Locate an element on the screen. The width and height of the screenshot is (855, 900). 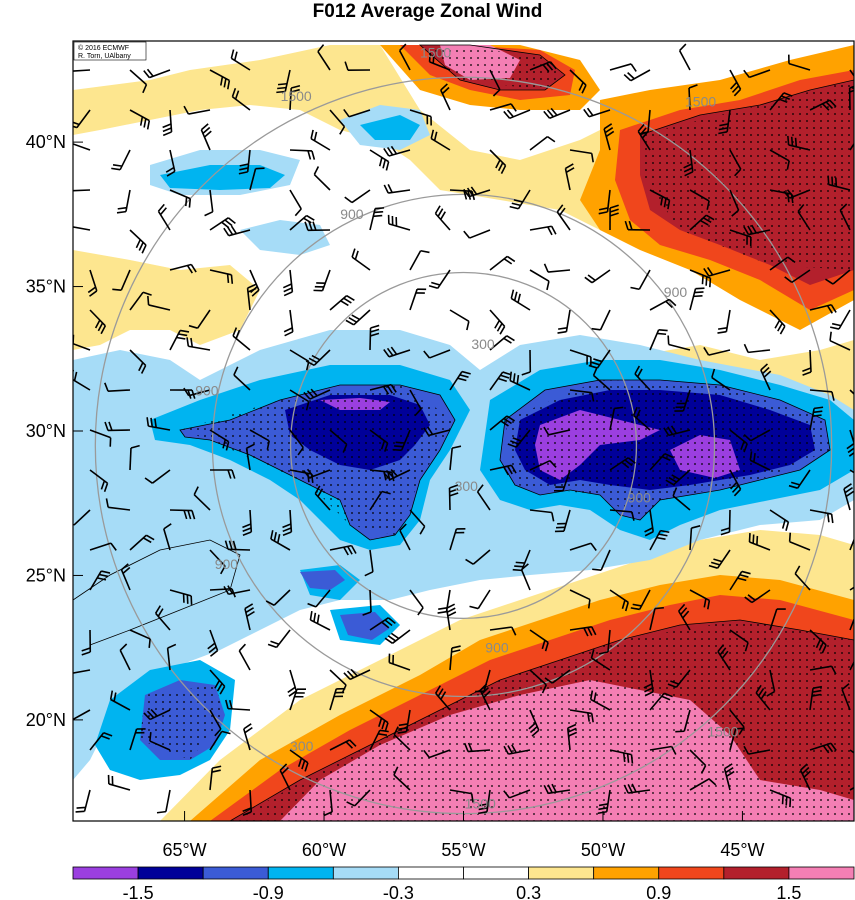
colorbar-label: -1.5 is located at coordinates (138, 891).